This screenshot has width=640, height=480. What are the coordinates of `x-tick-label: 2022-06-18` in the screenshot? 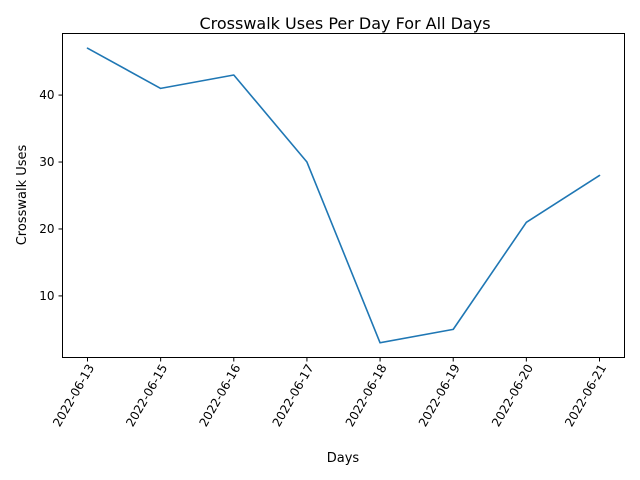 It's located at (366, 395).